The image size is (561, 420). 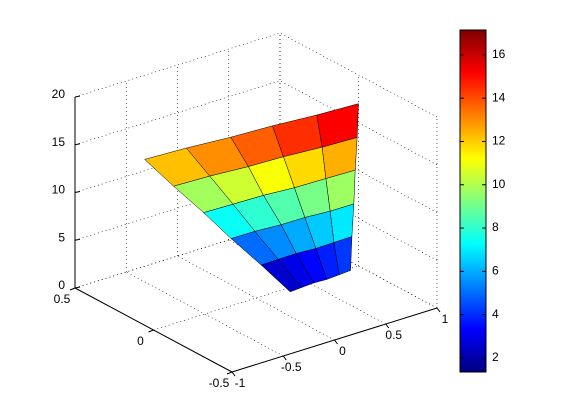 What do you see at coordinates (140, 341) in the screenshot?
I see `y-tick-label: 0` at bounding box center [140, 341].